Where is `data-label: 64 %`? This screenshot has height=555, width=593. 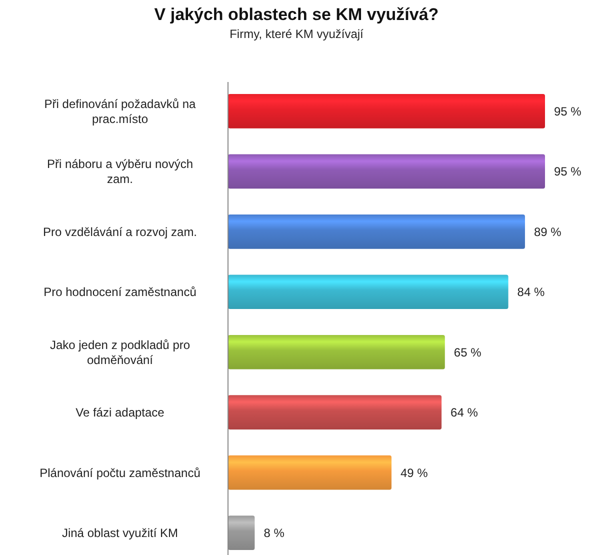 data-label: 64 % is located at coordinates (464, 413).